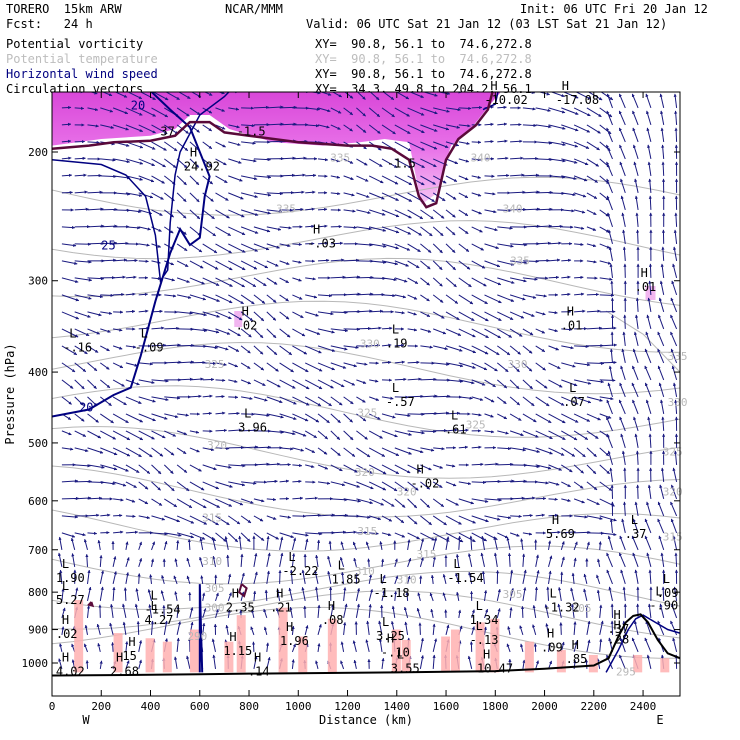 The height and width of the screenshot is (740, 740). I want to click on terrain-line, so click(366, 645).